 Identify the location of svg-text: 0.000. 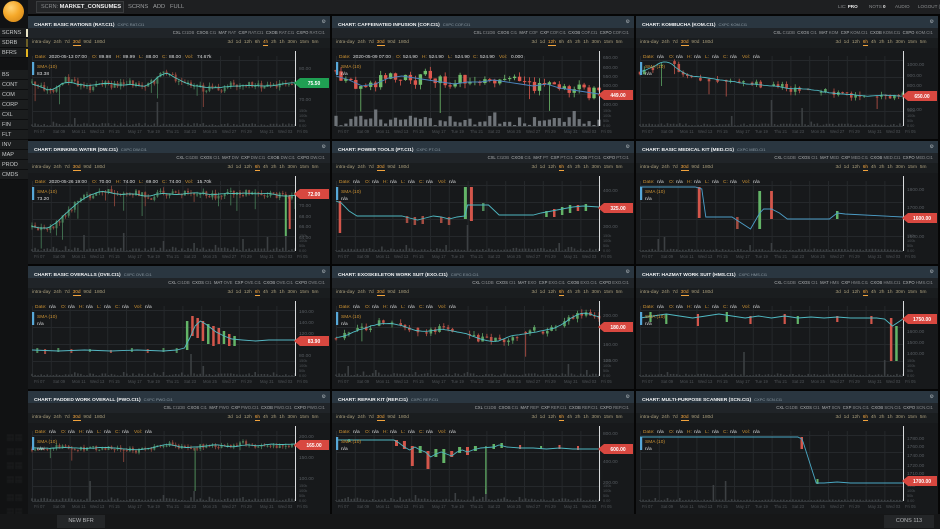
(517, 57).